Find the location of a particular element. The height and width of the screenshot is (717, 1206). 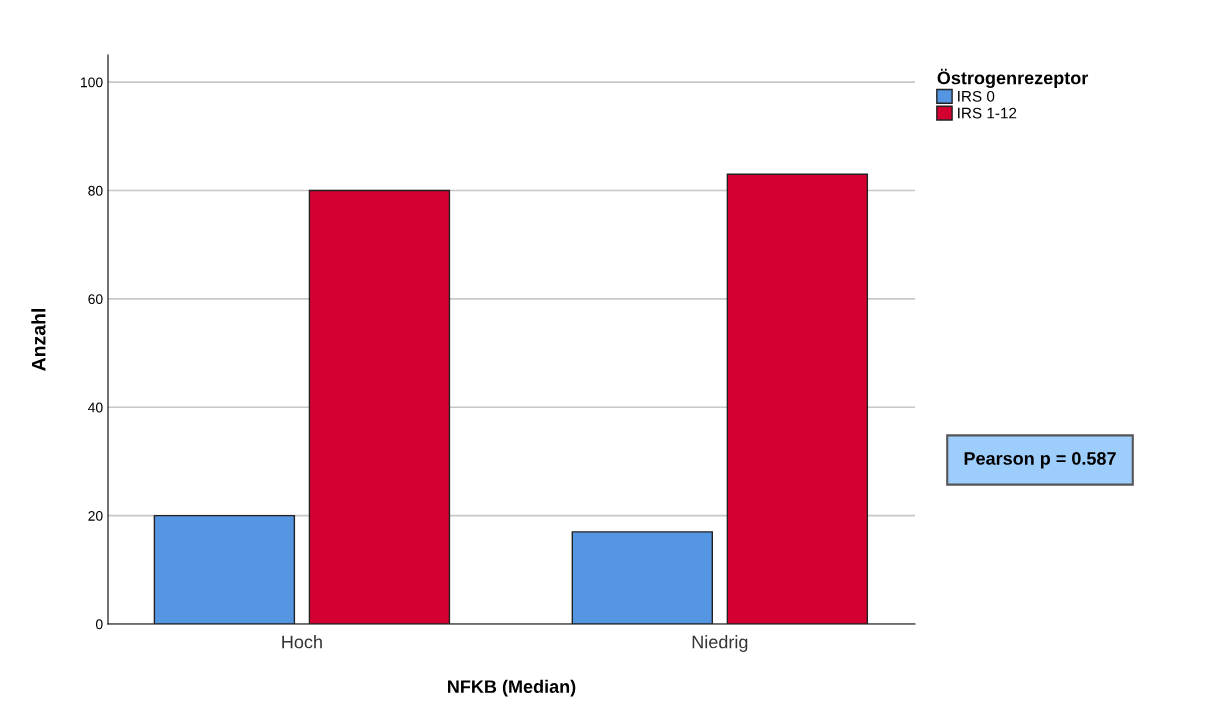

legend-label: IRS 0 is located at coordinates (976, 96).